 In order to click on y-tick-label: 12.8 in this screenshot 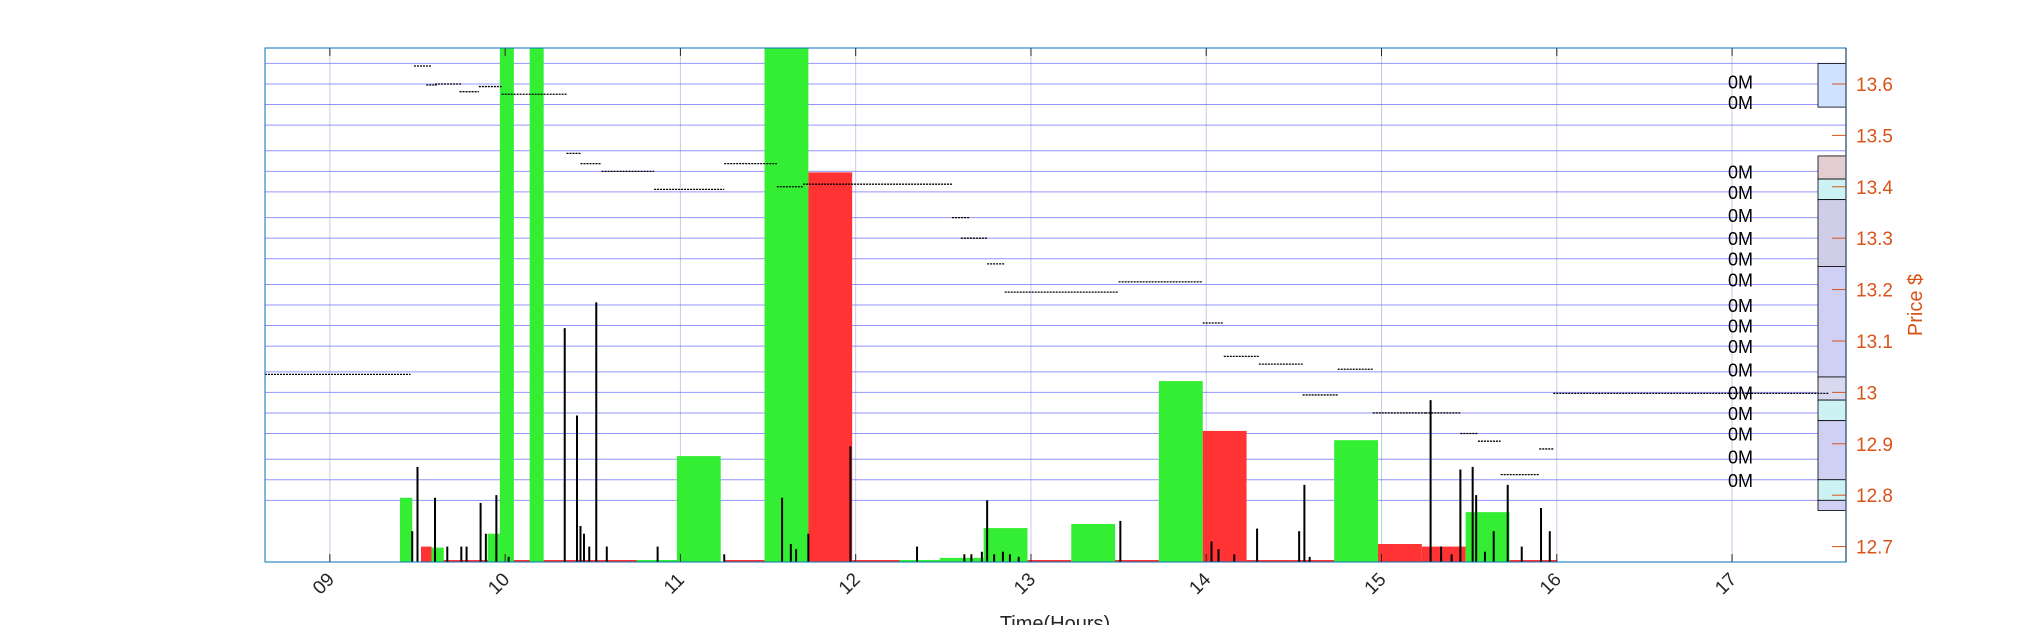, I will do `click(1874, 496)`.